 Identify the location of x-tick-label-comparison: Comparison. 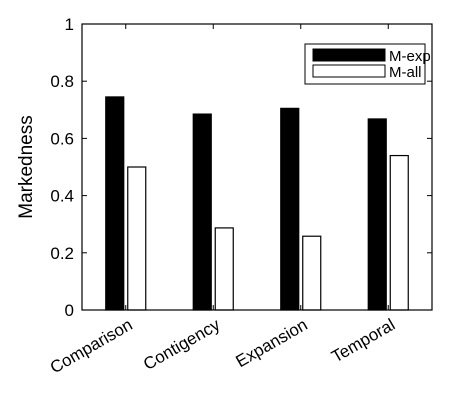
(91, 346).